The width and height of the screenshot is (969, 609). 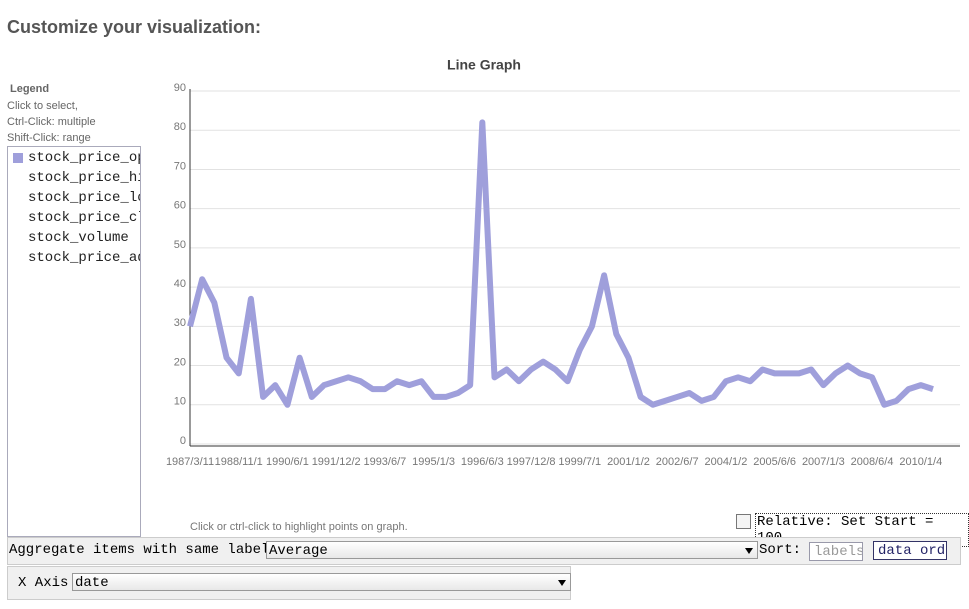 I want to click on x-tick-label: 2002/6/7, so click(x=677, y=462).